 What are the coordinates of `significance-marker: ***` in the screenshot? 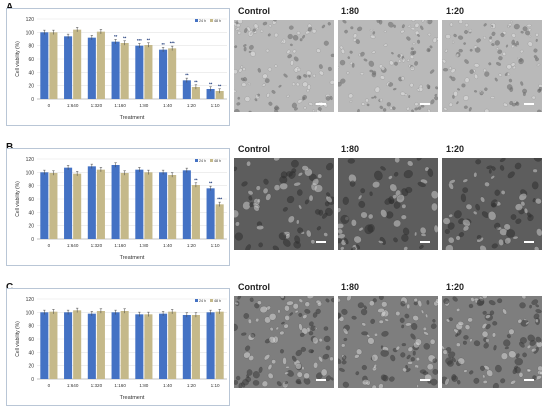 It's located at (219, 199).